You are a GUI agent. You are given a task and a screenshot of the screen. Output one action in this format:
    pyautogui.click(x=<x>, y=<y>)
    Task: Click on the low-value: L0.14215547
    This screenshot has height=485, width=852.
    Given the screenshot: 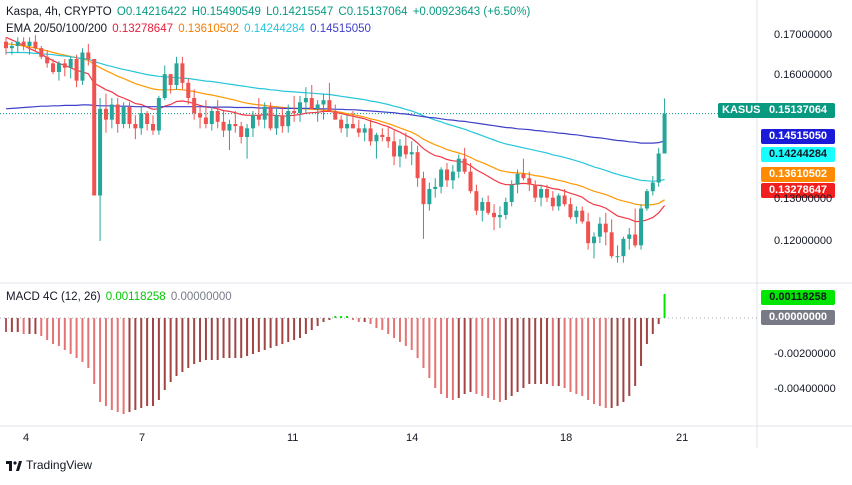 What is the action you would take?
    pyautogui.click(x=300, y=12)
    